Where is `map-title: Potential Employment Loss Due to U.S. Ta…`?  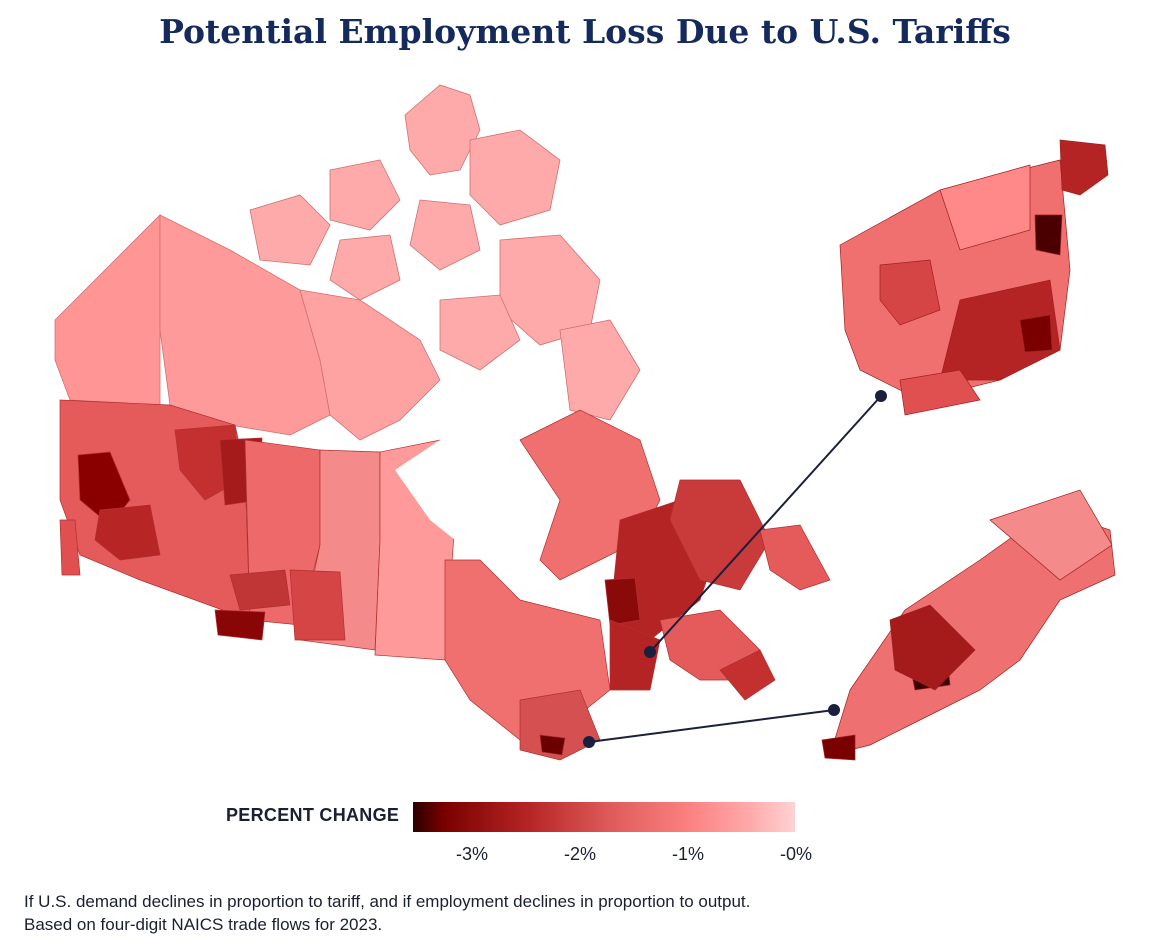 map-title: Potential Employment Loss Due to U.S. Ta… is located at coordinates (585, 31).